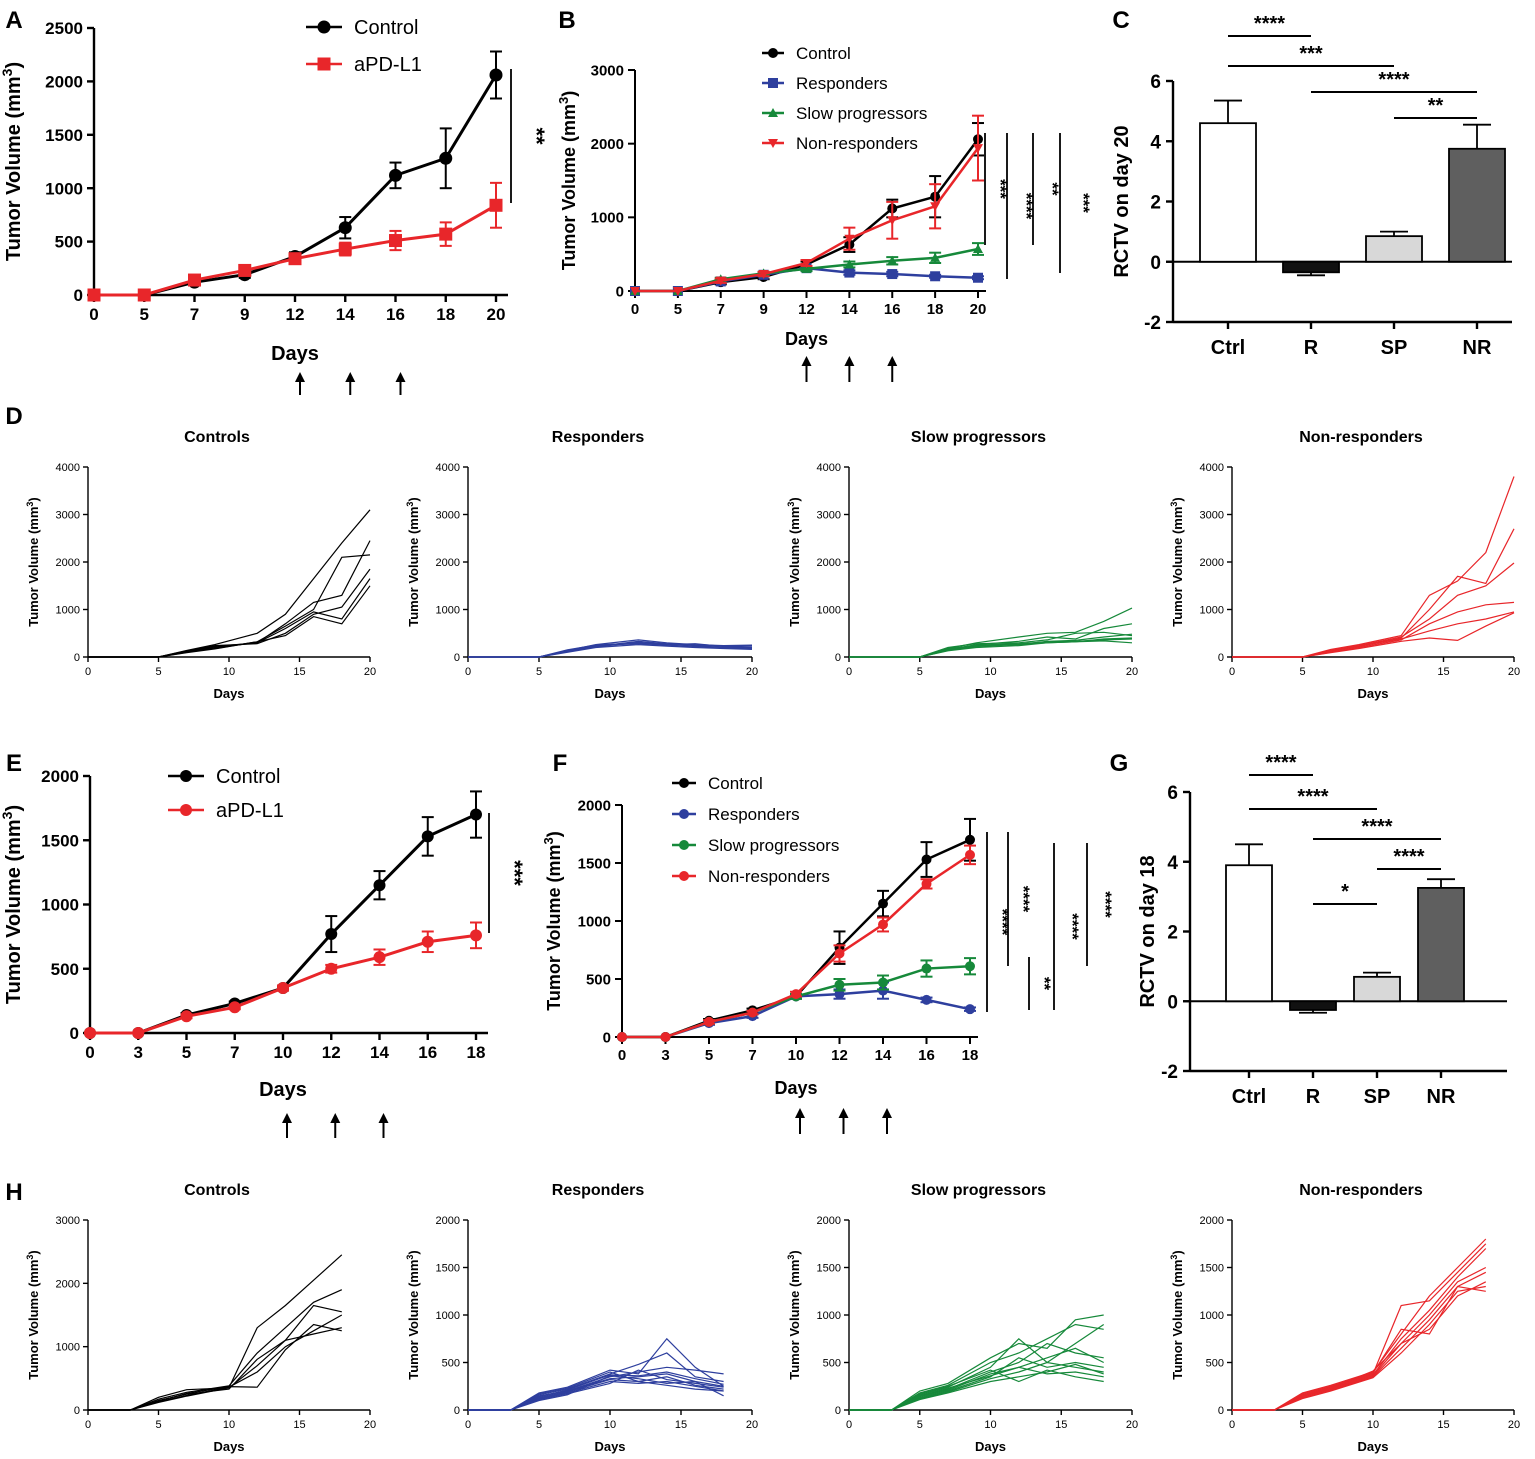 The width and height of the screenshot is (1535, 1459). What do you see at coordinates (1311, 54) in the screenshot?
I see `comparison-label: ***` at bounding box center [1311, 54].